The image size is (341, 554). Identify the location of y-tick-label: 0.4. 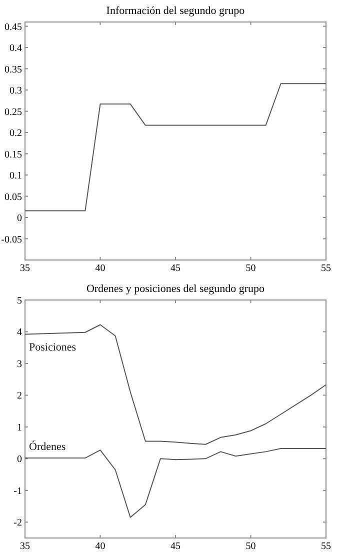
(16, 48).